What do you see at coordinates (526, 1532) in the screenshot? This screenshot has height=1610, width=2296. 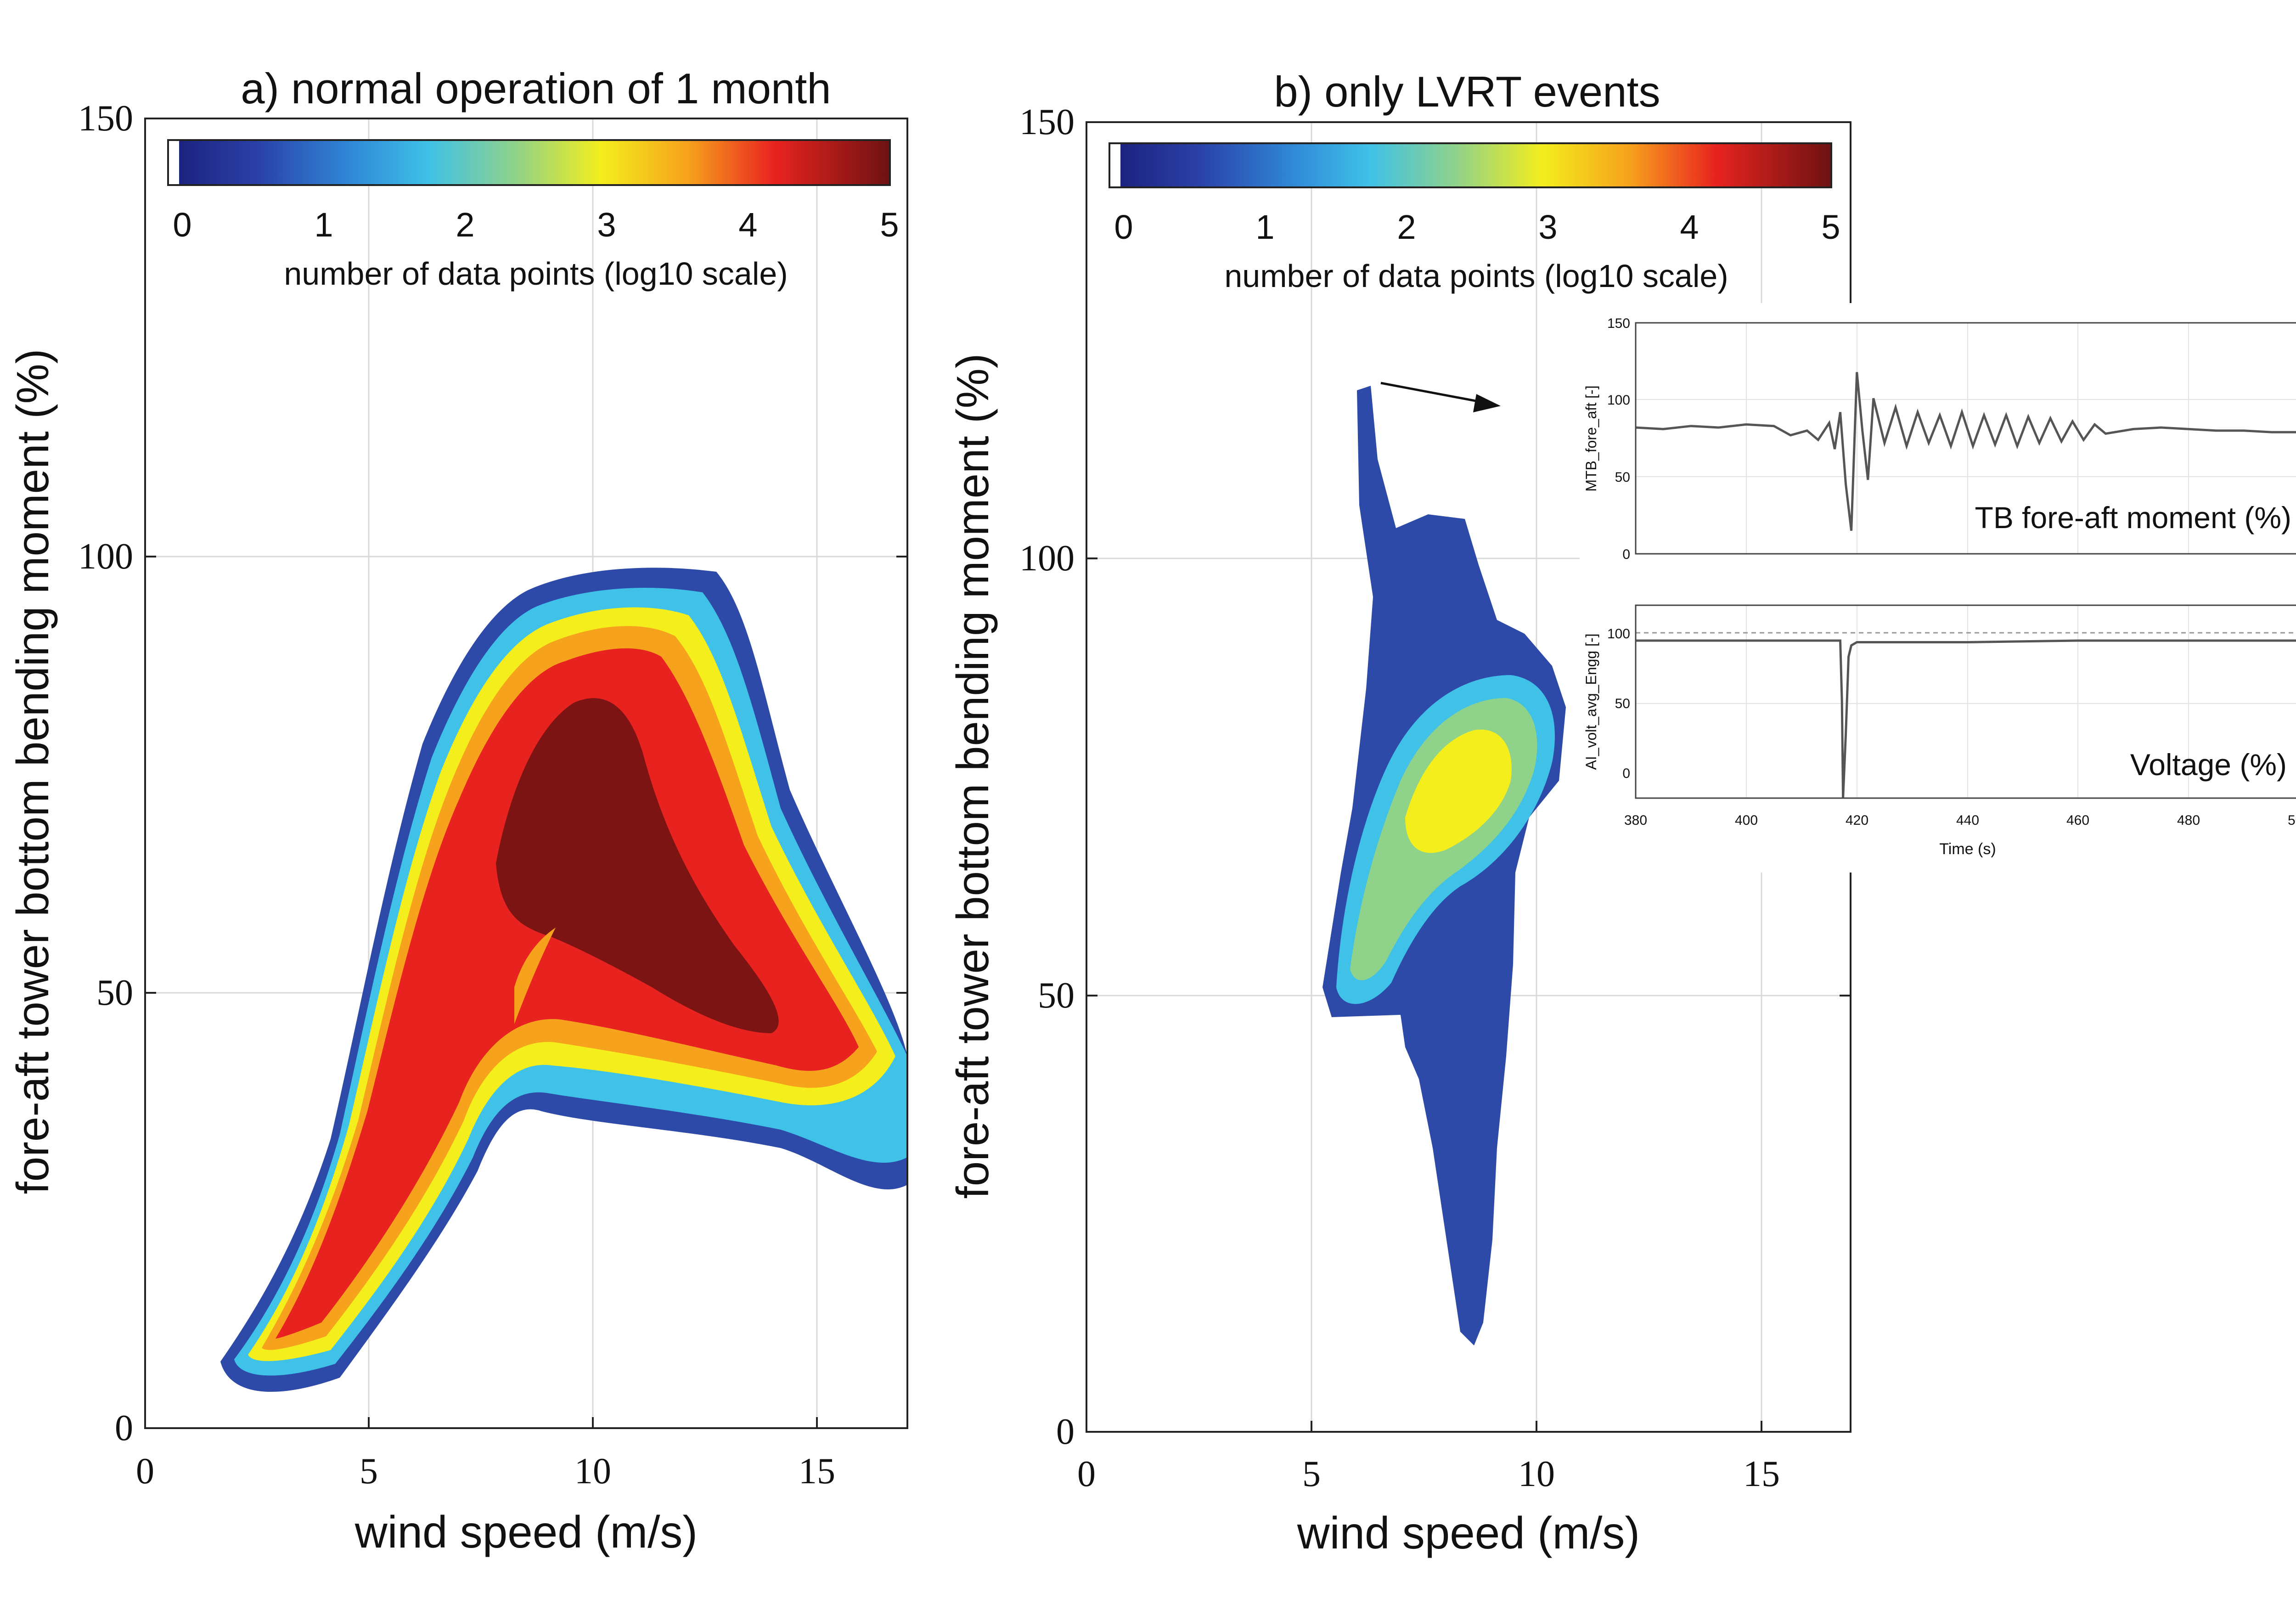 I see `panel-a-xlabel: wind speed (m/s)` at bounding box center [526, 1532].